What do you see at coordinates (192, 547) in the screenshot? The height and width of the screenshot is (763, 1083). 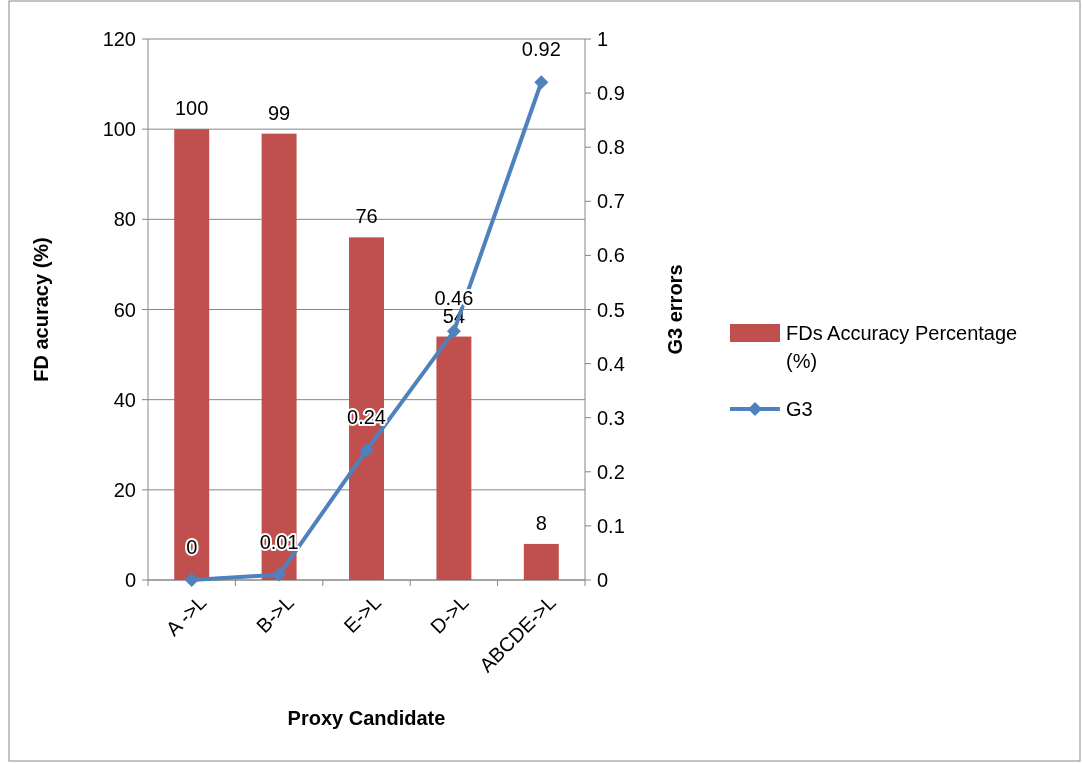 I see `data-label: 0` at bounding box center [192, 547].